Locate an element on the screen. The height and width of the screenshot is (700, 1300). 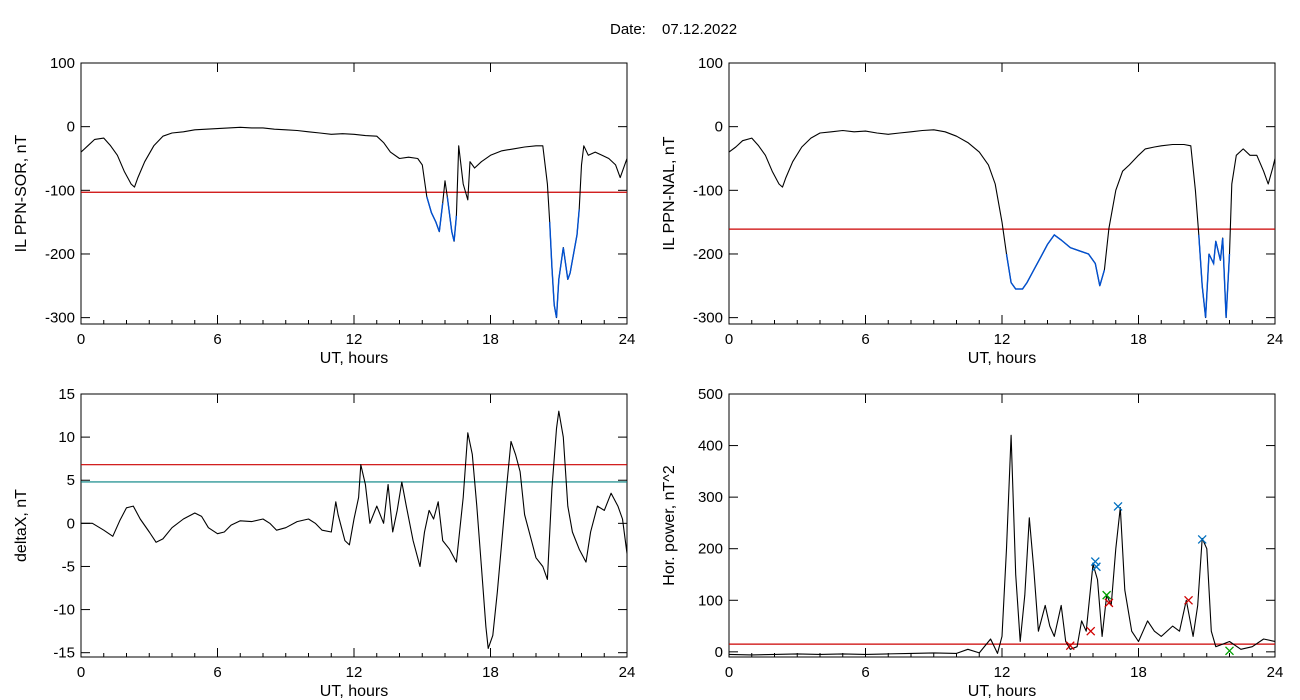
y-axis-label: Hor. power, nT^2 is located at coordinates (669, 525).